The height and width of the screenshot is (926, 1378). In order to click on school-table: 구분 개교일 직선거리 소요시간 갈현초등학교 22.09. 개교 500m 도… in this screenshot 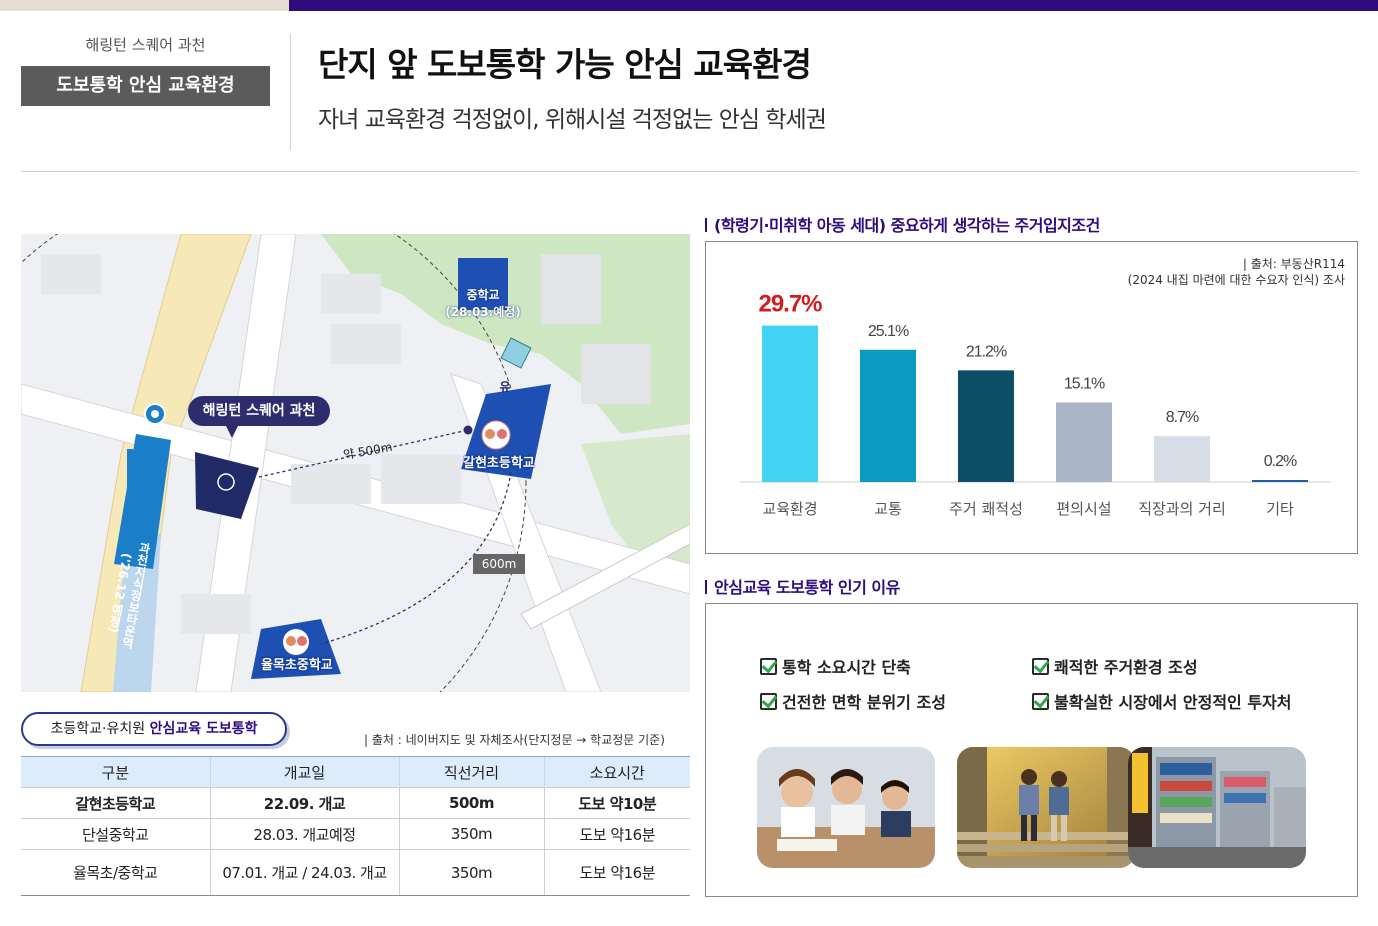, I will do `click(355, 826)`.